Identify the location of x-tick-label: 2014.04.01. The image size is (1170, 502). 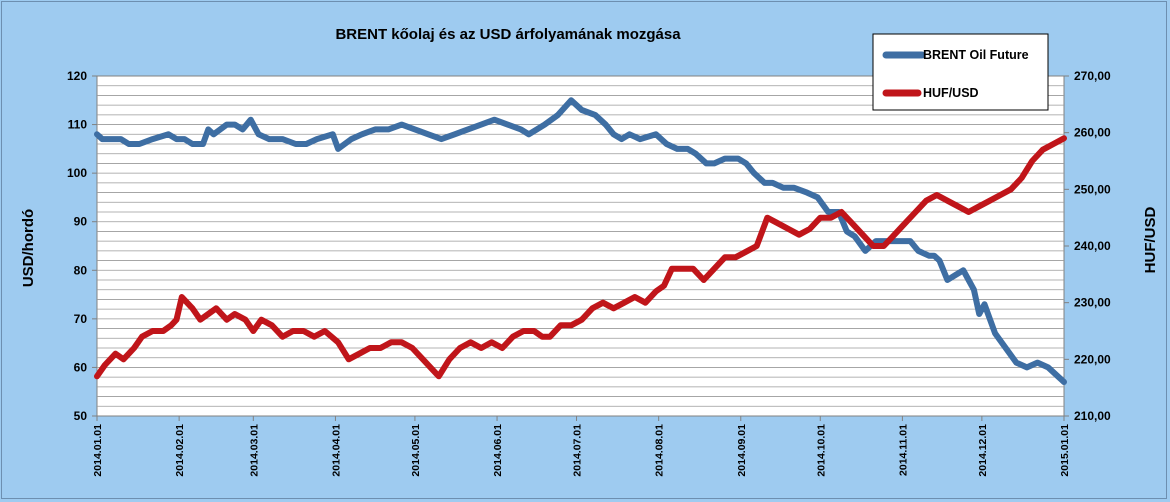
(336, 450).